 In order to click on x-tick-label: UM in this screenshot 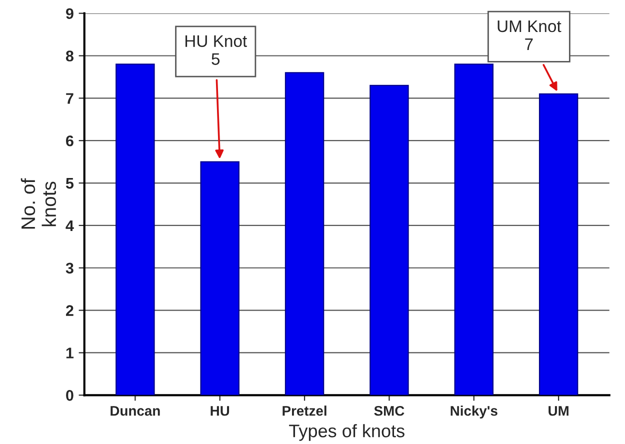, I will do `click(558, 411)`.